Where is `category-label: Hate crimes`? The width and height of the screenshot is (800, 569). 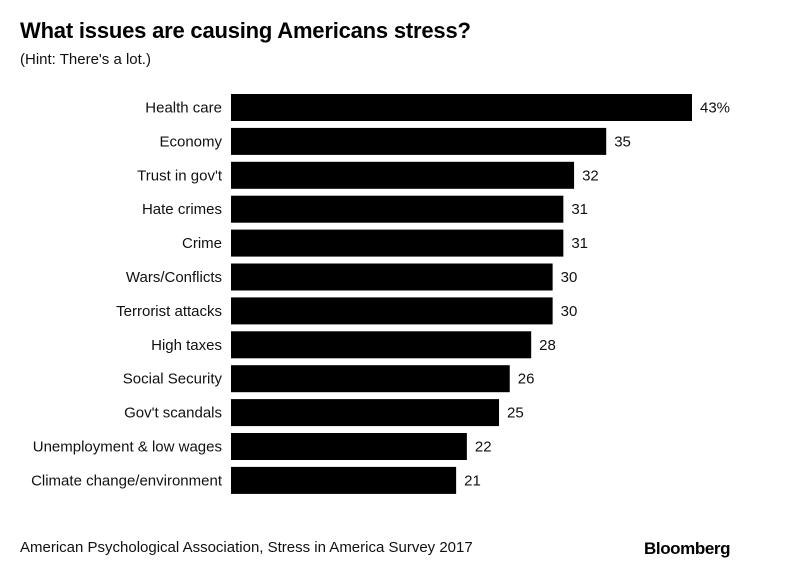
category-label: Hate crimes is located at coordinates (182, 209).